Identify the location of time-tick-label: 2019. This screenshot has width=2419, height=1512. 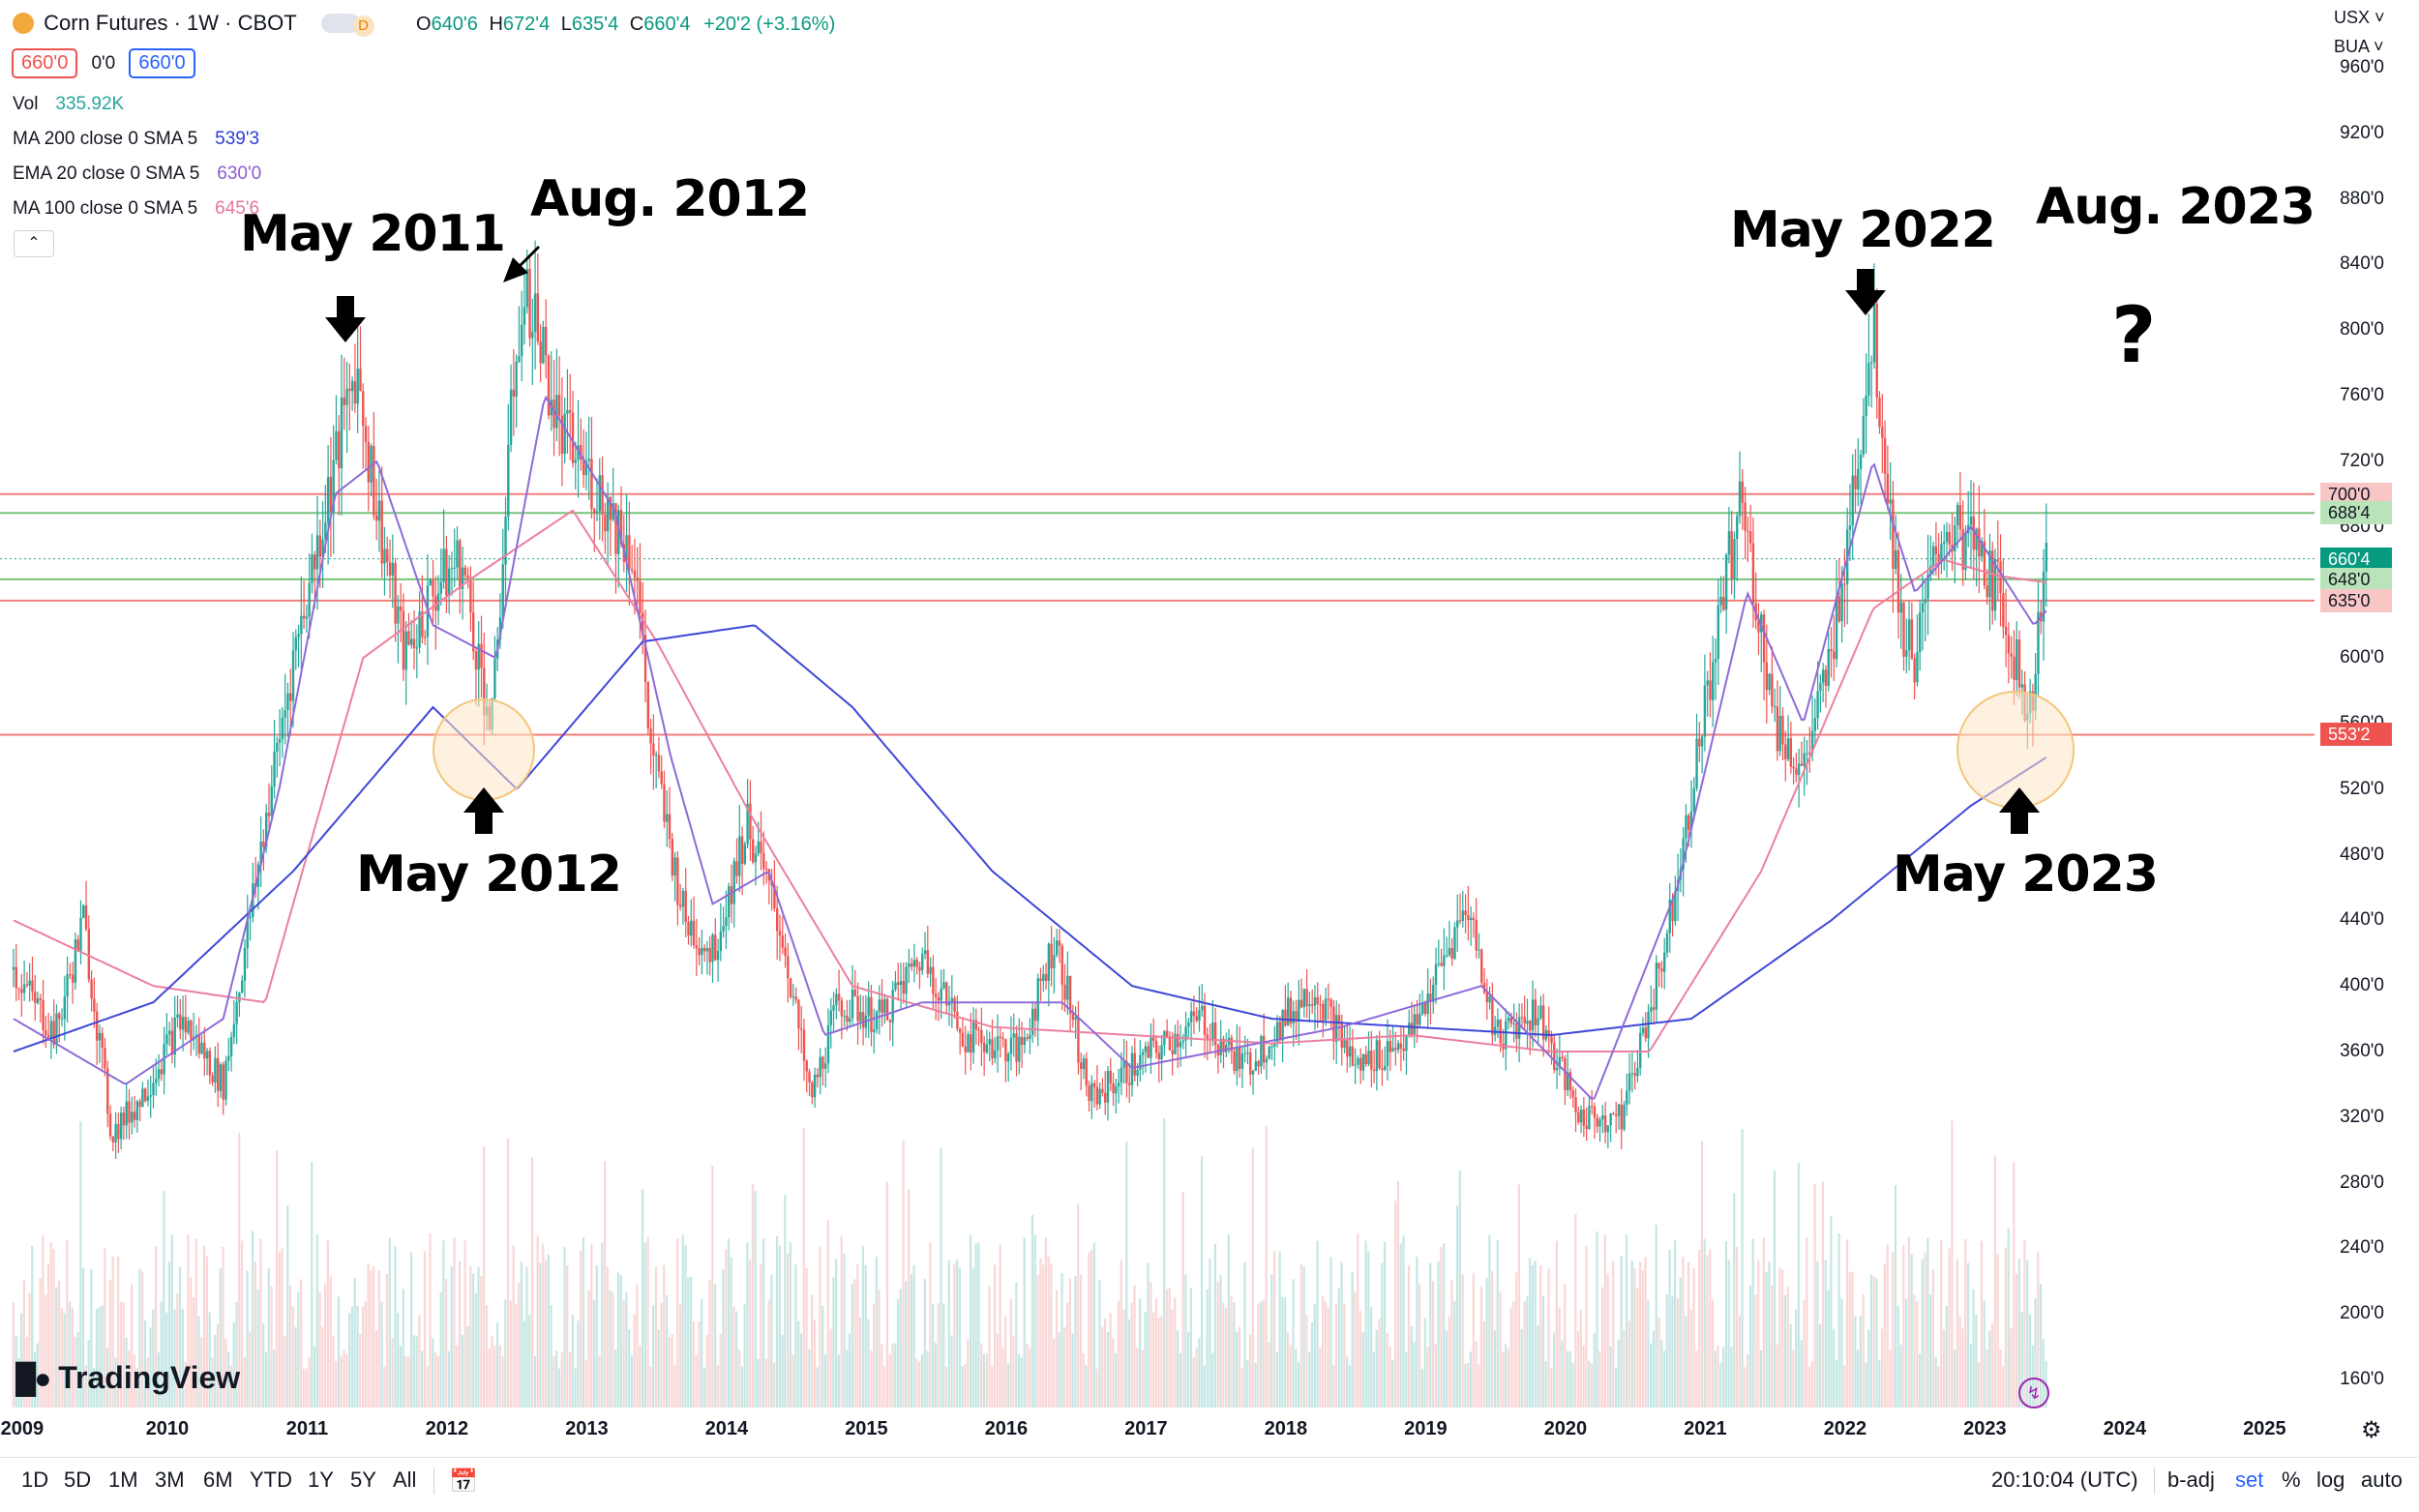
(1426, 1428).